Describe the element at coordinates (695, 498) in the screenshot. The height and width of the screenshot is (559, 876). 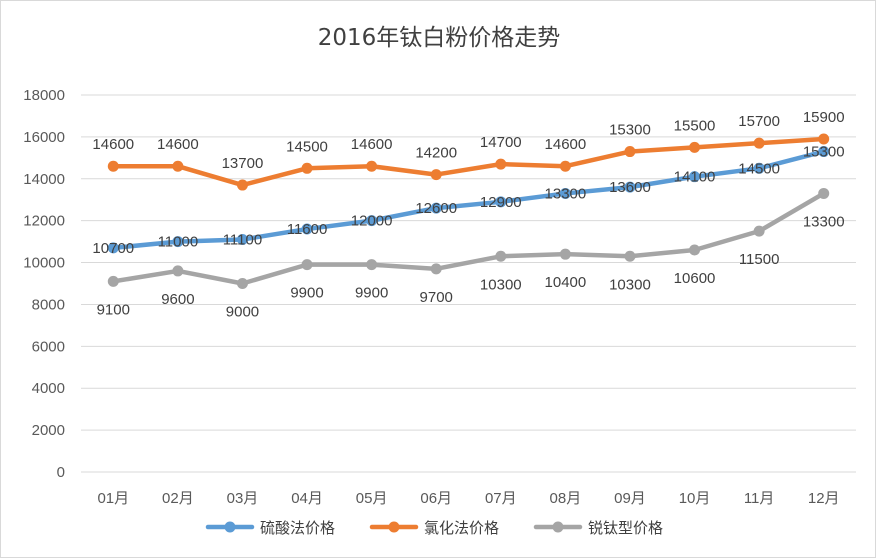
I see `x-tick-label: 10月` at that location.